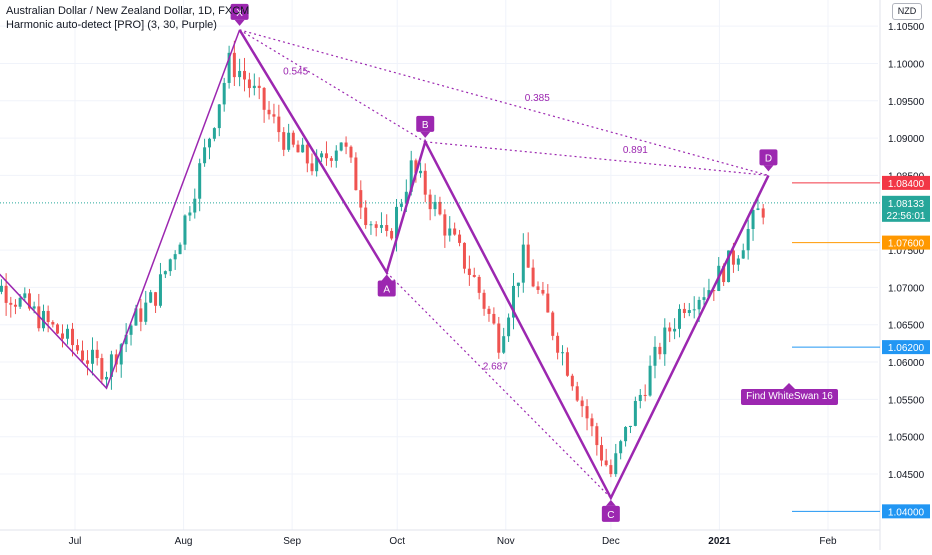  What do you see at coordinates (635, 150) in the screenshot?
I see `ratio-label: 0.891` at bounding box center [635, 150].